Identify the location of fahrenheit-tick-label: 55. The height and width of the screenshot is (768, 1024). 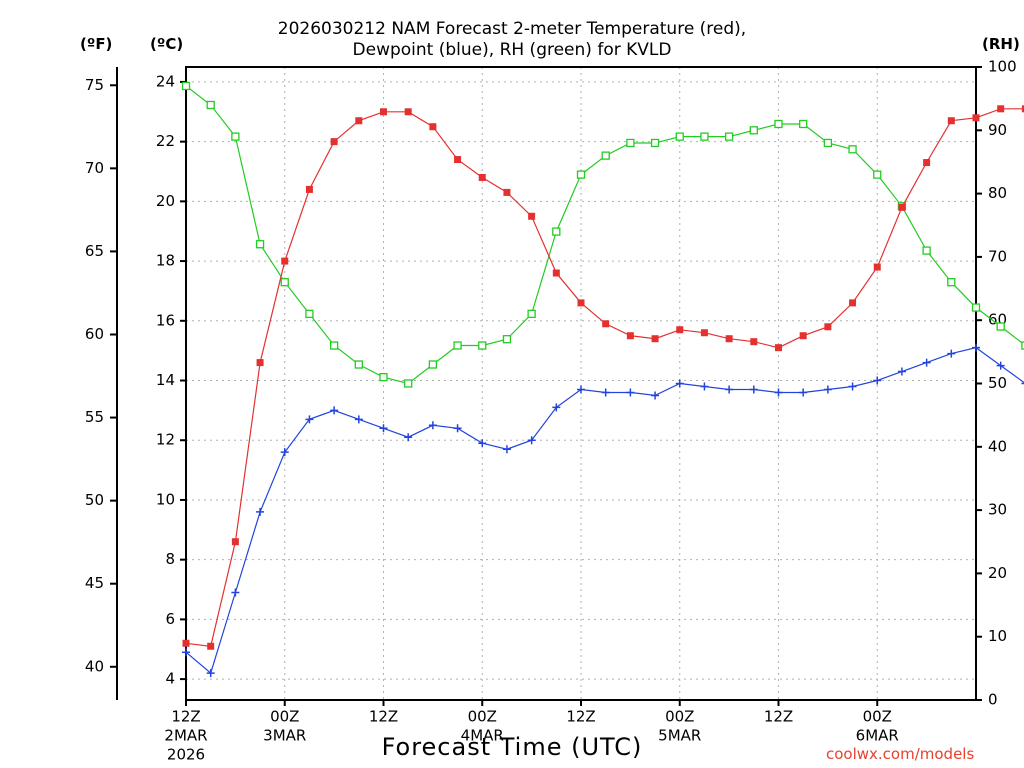
(94, 417).